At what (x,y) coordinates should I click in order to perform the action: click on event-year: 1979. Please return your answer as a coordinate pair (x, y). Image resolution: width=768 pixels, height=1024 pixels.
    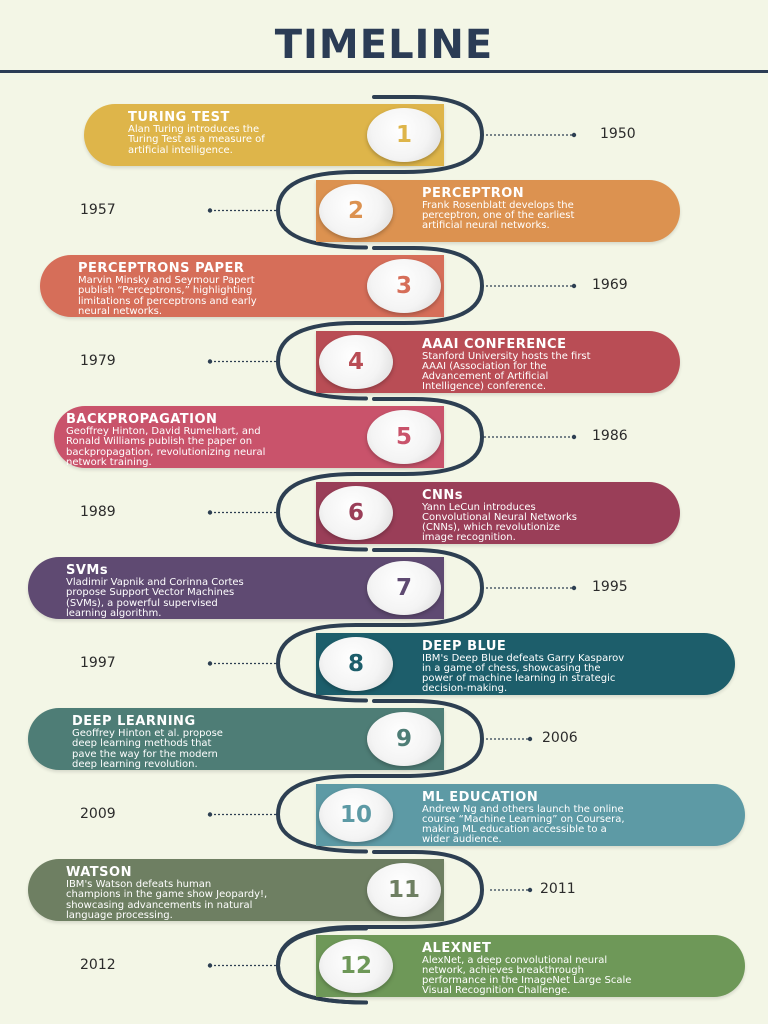
    Looking at the image, I should click on (98, 360).